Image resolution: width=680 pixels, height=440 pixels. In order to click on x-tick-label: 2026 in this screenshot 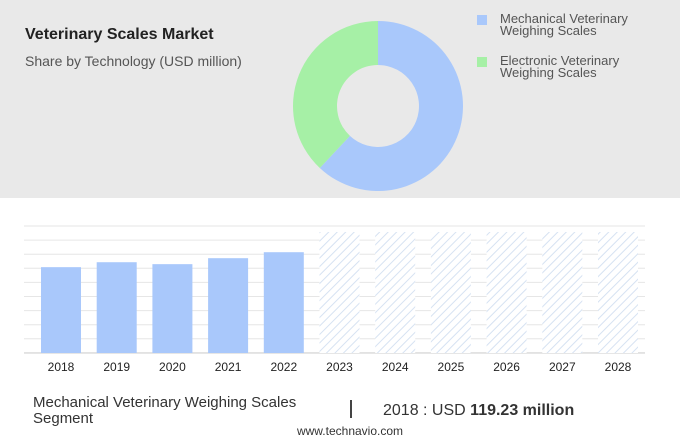, I will do `click(506, 367)`.